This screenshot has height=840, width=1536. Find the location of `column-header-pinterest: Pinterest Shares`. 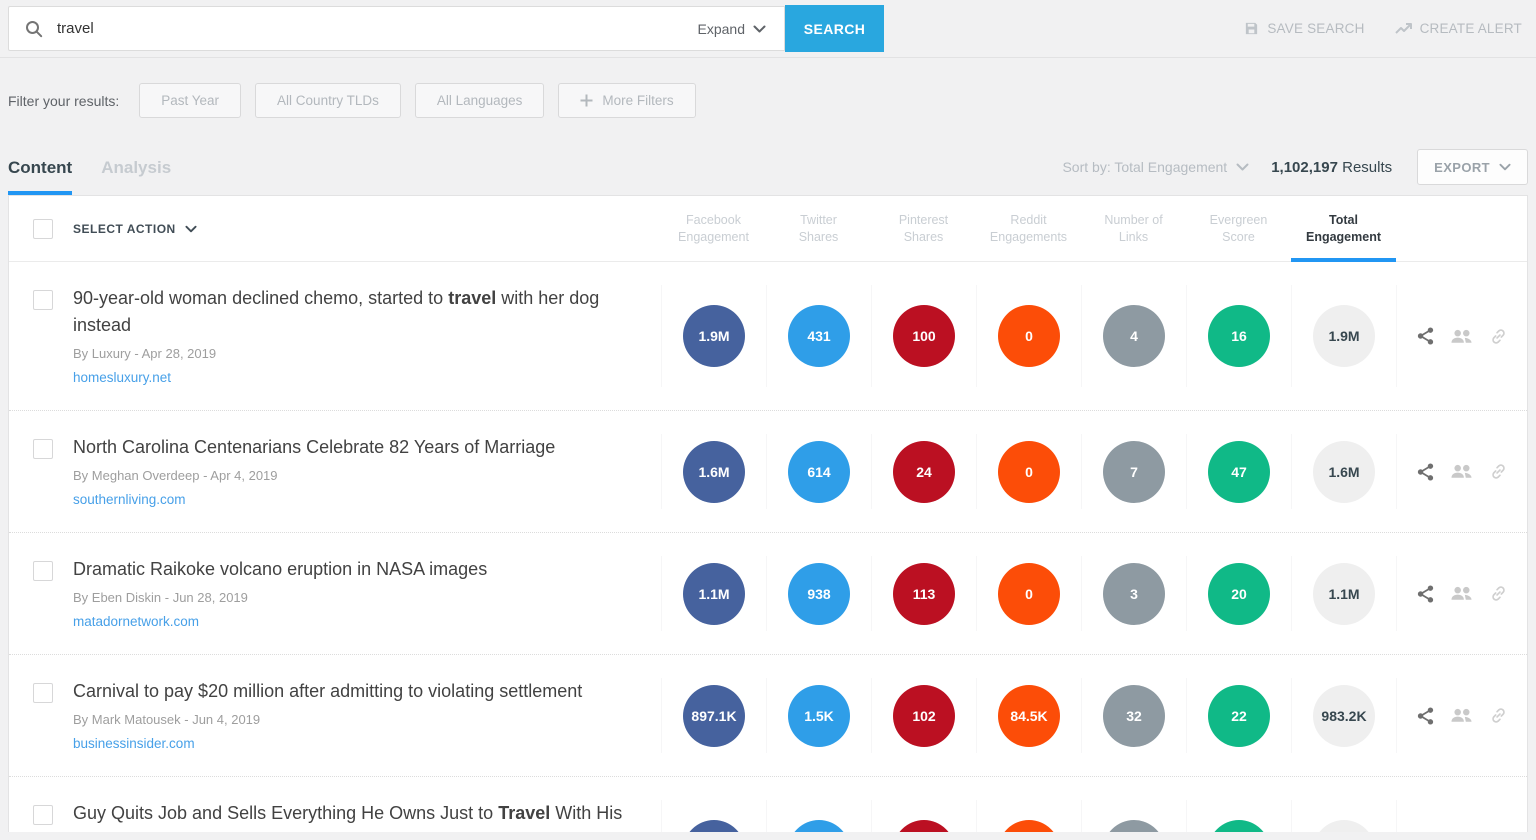

column-header-pinterest: Pinterest Shares is located at coordinates (923, 228).